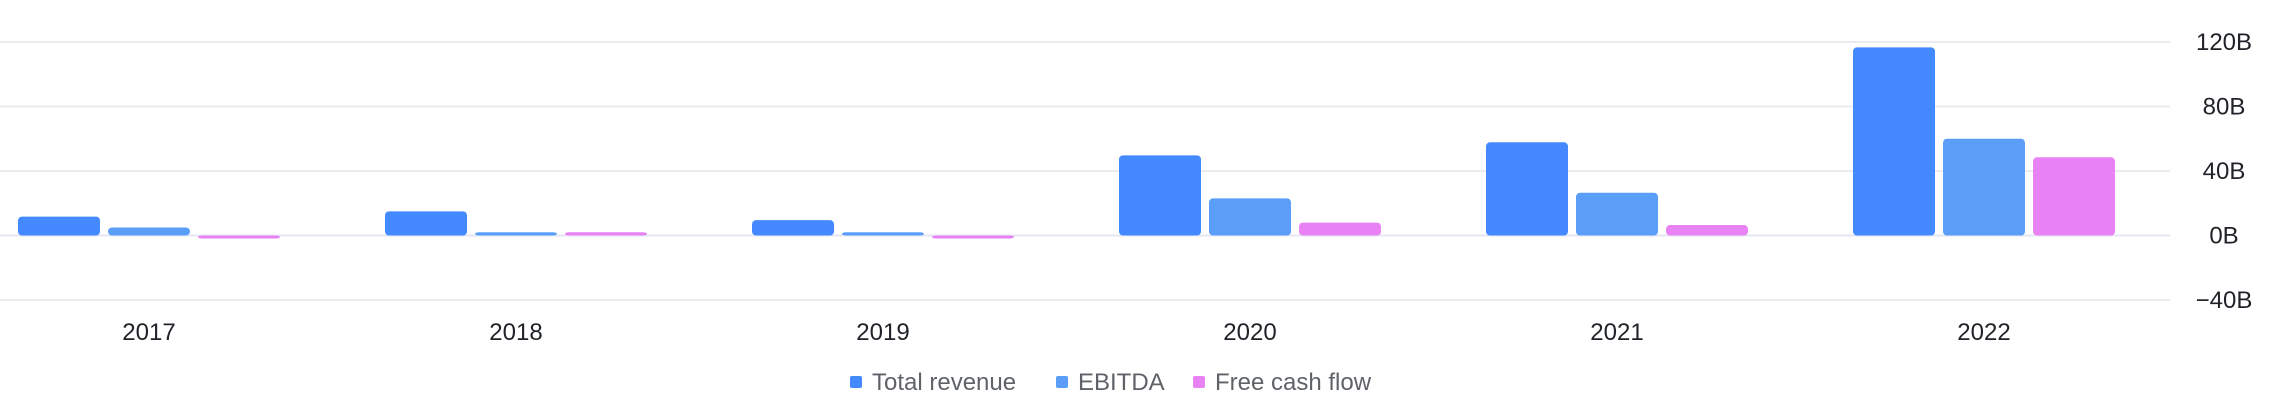 The width and height of the screenshot is (2284, 410). I want to click on bar-ebitda-2017, so click(149, 231).